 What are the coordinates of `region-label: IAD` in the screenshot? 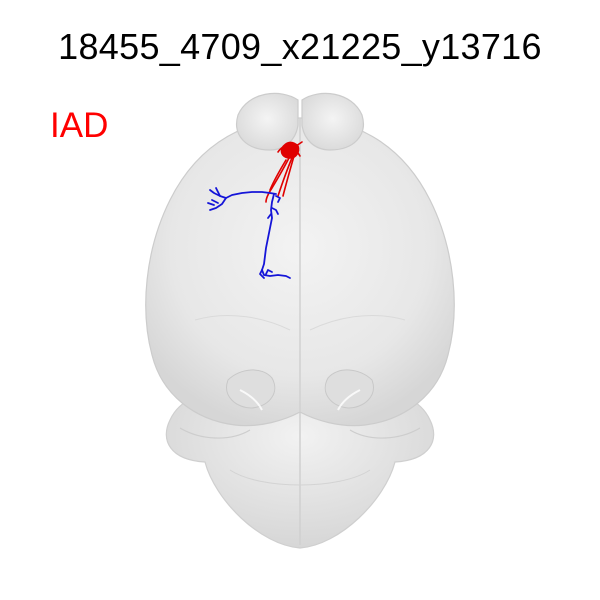 It's located at (79, 125).